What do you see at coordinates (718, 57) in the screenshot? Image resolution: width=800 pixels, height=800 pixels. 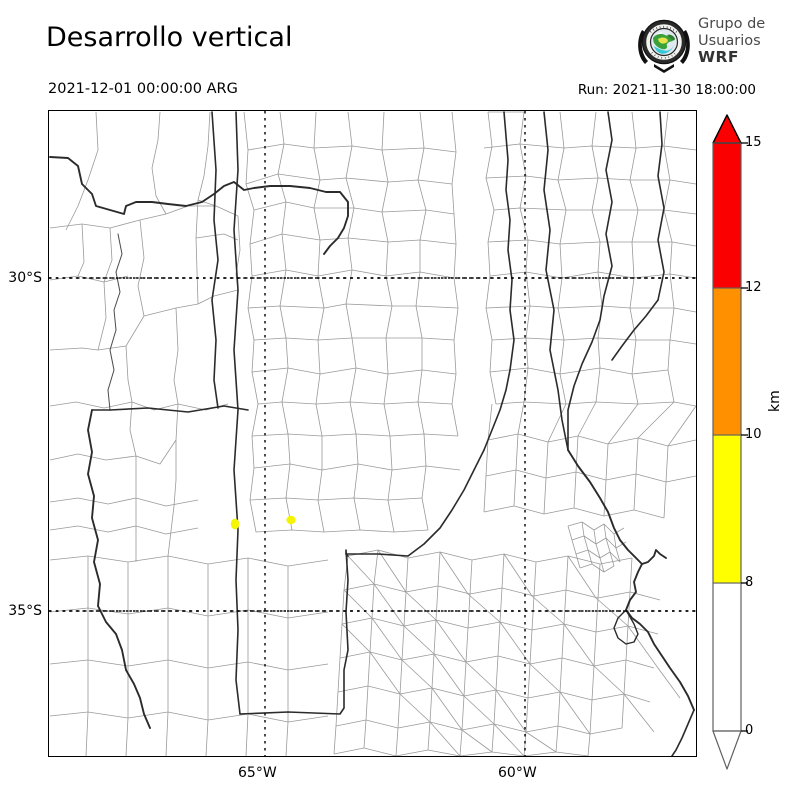 I see `logo-line-3: WRF` at bounding box center [718, 57].